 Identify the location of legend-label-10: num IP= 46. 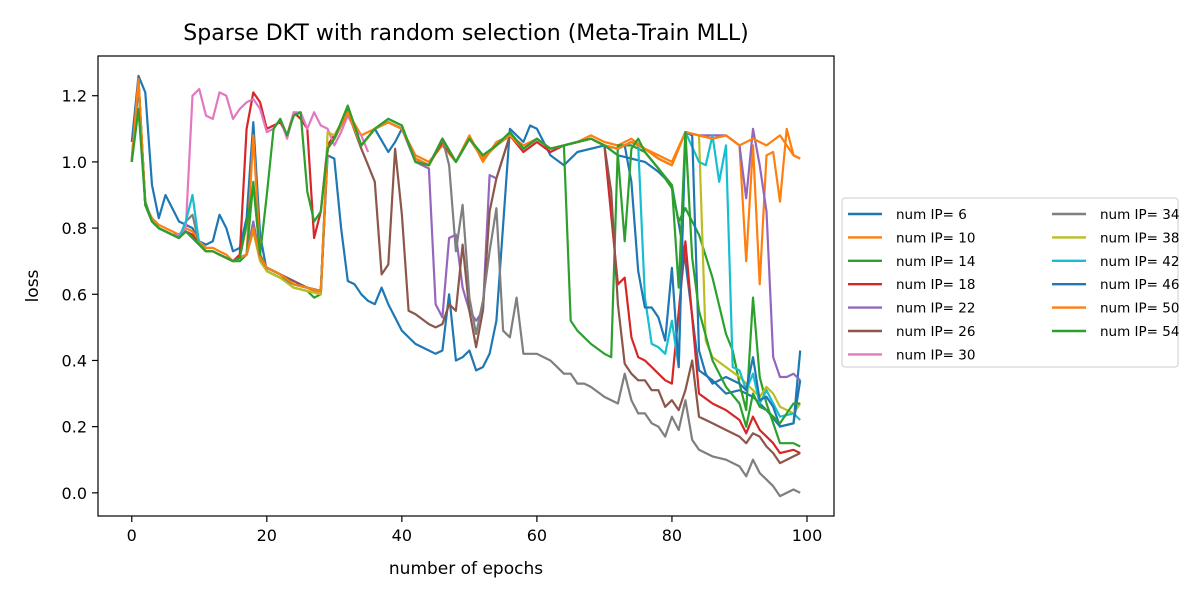
(1139, 285).